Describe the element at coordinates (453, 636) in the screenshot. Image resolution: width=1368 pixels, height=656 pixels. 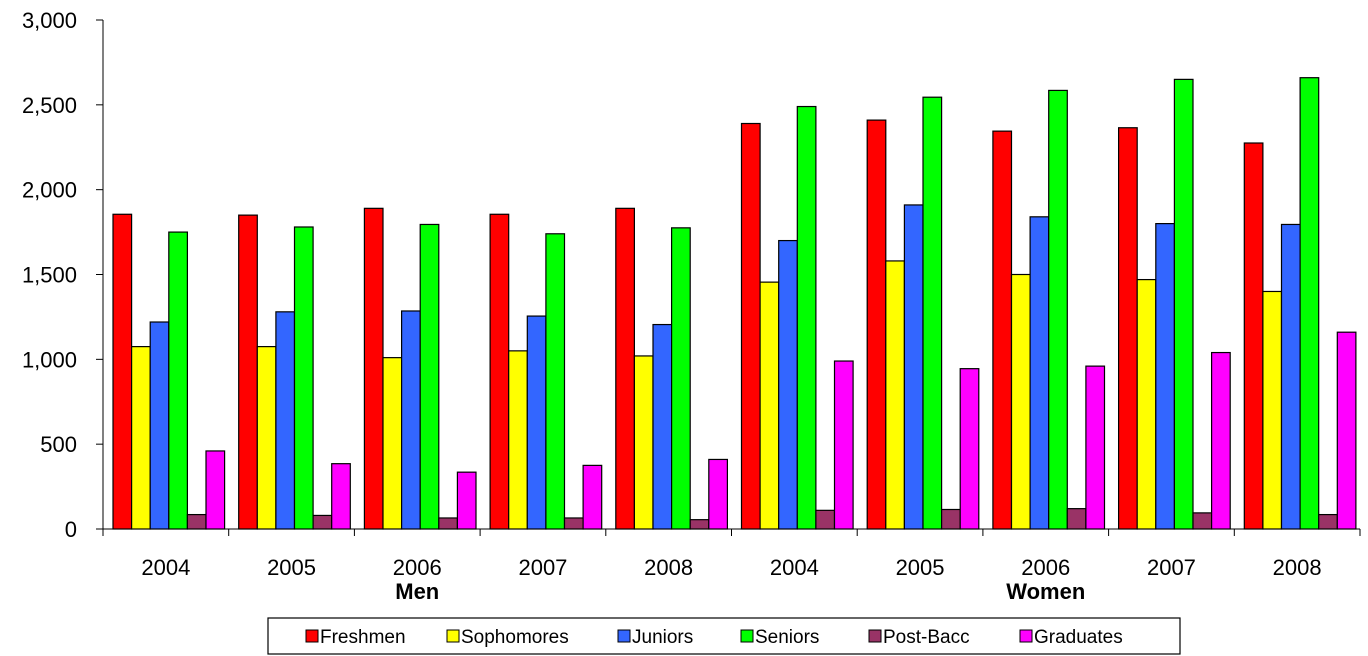
I see `legend-swatch-sophomores` at that location.